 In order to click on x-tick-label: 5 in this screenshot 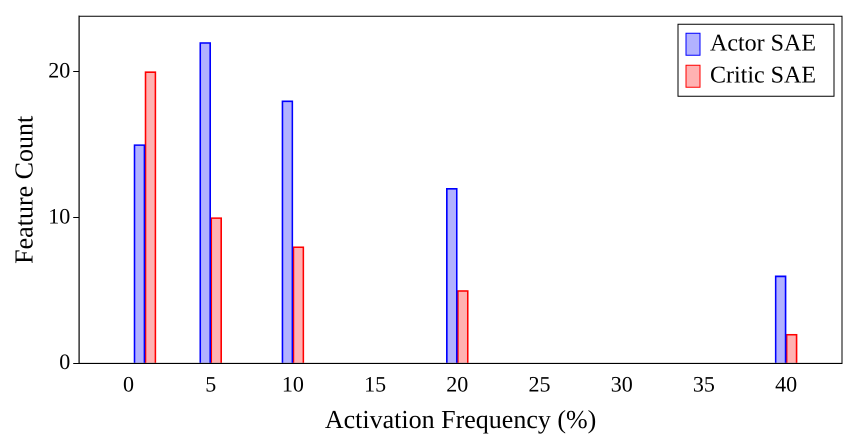, I will do `click(210, 383)`.